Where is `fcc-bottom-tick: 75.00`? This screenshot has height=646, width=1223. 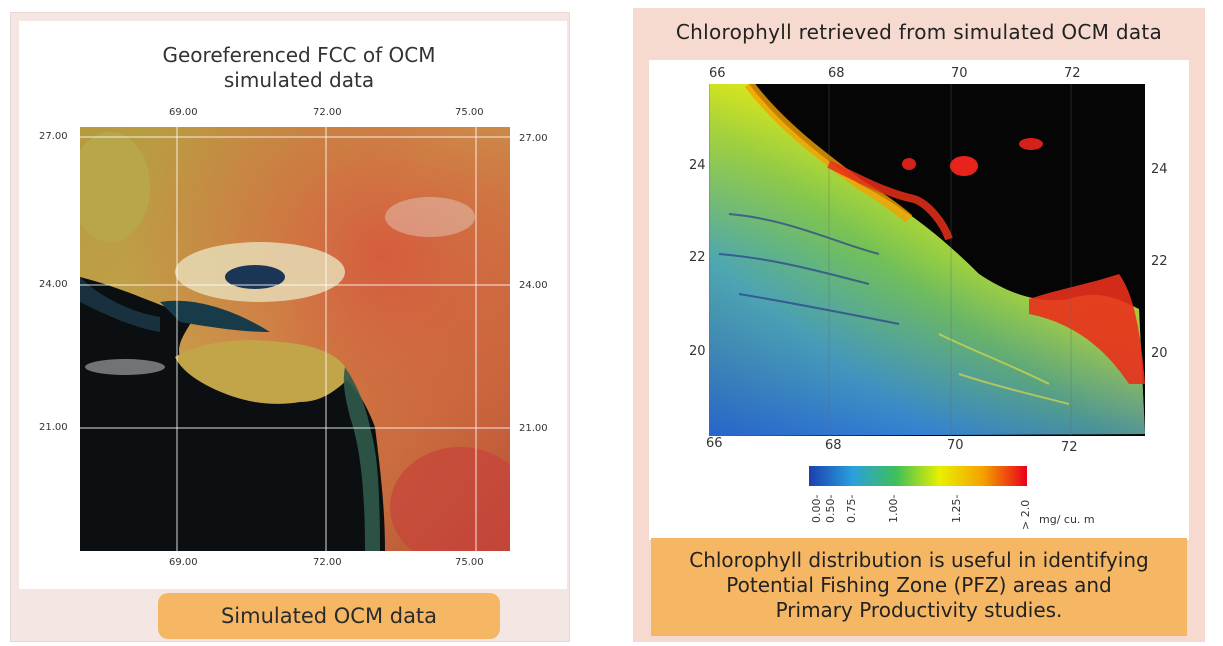
fcc-bottom-tick: 75.00 is located at coordinates (469, 562).